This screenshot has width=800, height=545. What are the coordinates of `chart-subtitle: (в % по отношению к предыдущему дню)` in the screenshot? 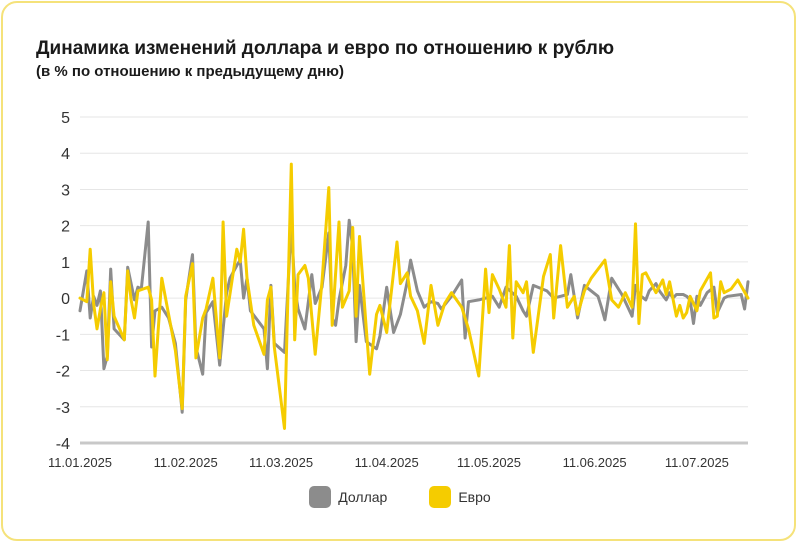 It's located at (190, 71).